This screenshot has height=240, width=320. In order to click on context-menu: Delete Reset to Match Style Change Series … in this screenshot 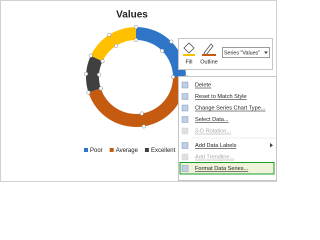, I will do `click(227, 128)`.